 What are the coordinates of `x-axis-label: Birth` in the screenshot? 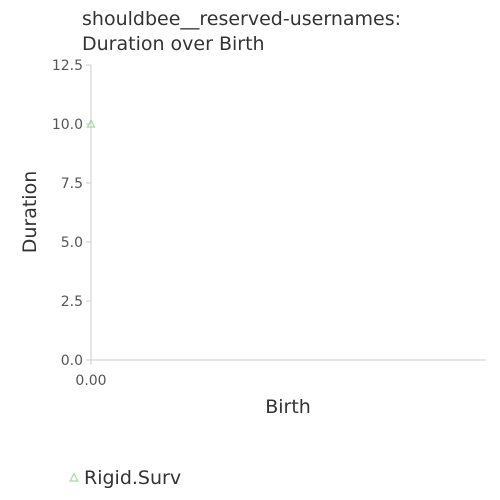 It's located at (288, 407).